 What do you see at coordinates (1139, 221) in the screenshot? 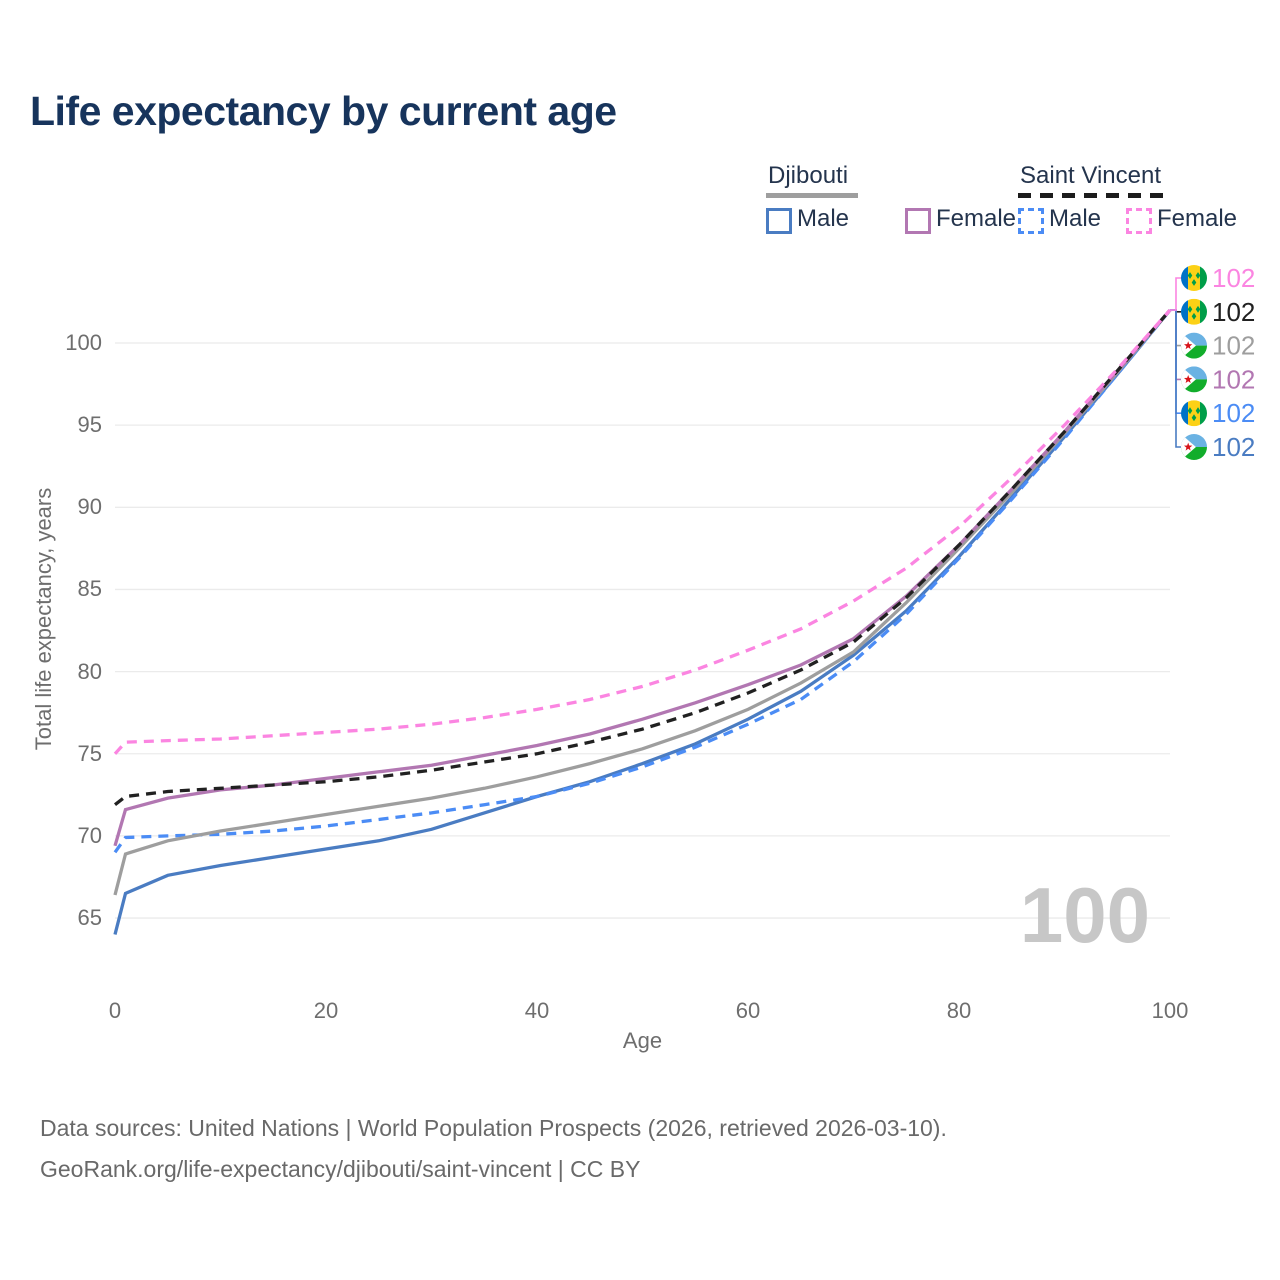
I see `legend-checkbox-saint-vincent-female` at bounding box center [1139, 221].